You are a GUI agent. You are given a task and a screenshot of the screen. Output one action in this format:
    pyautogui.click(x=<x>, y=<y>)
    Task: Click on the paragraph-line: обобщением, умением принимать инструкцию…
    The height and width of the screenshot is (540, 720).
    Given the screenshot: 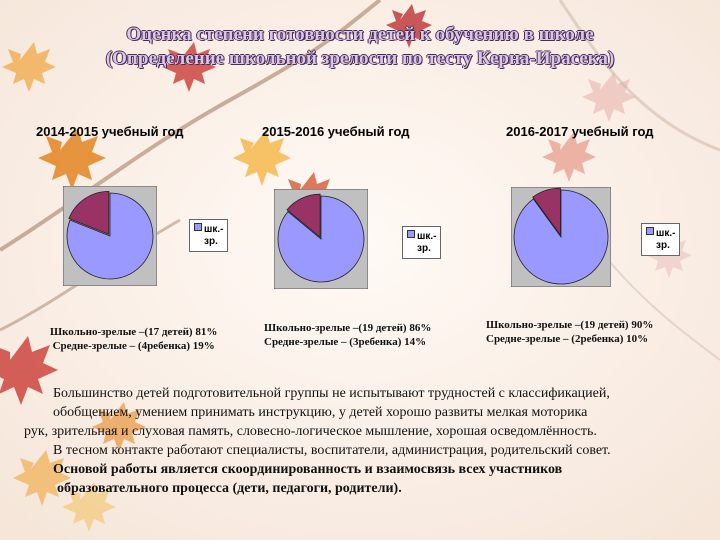 What is the action you would take?
    pyautogui.click(x=320, y=412)
    